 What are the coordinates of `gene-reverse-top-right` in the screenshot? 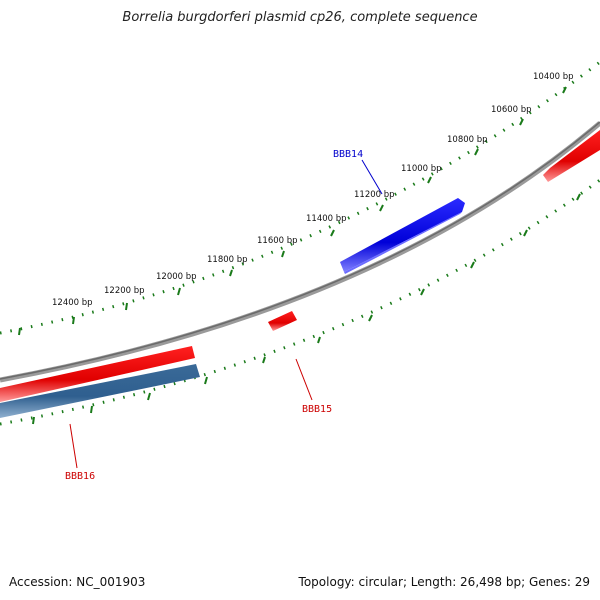 It's located at (571, 156).